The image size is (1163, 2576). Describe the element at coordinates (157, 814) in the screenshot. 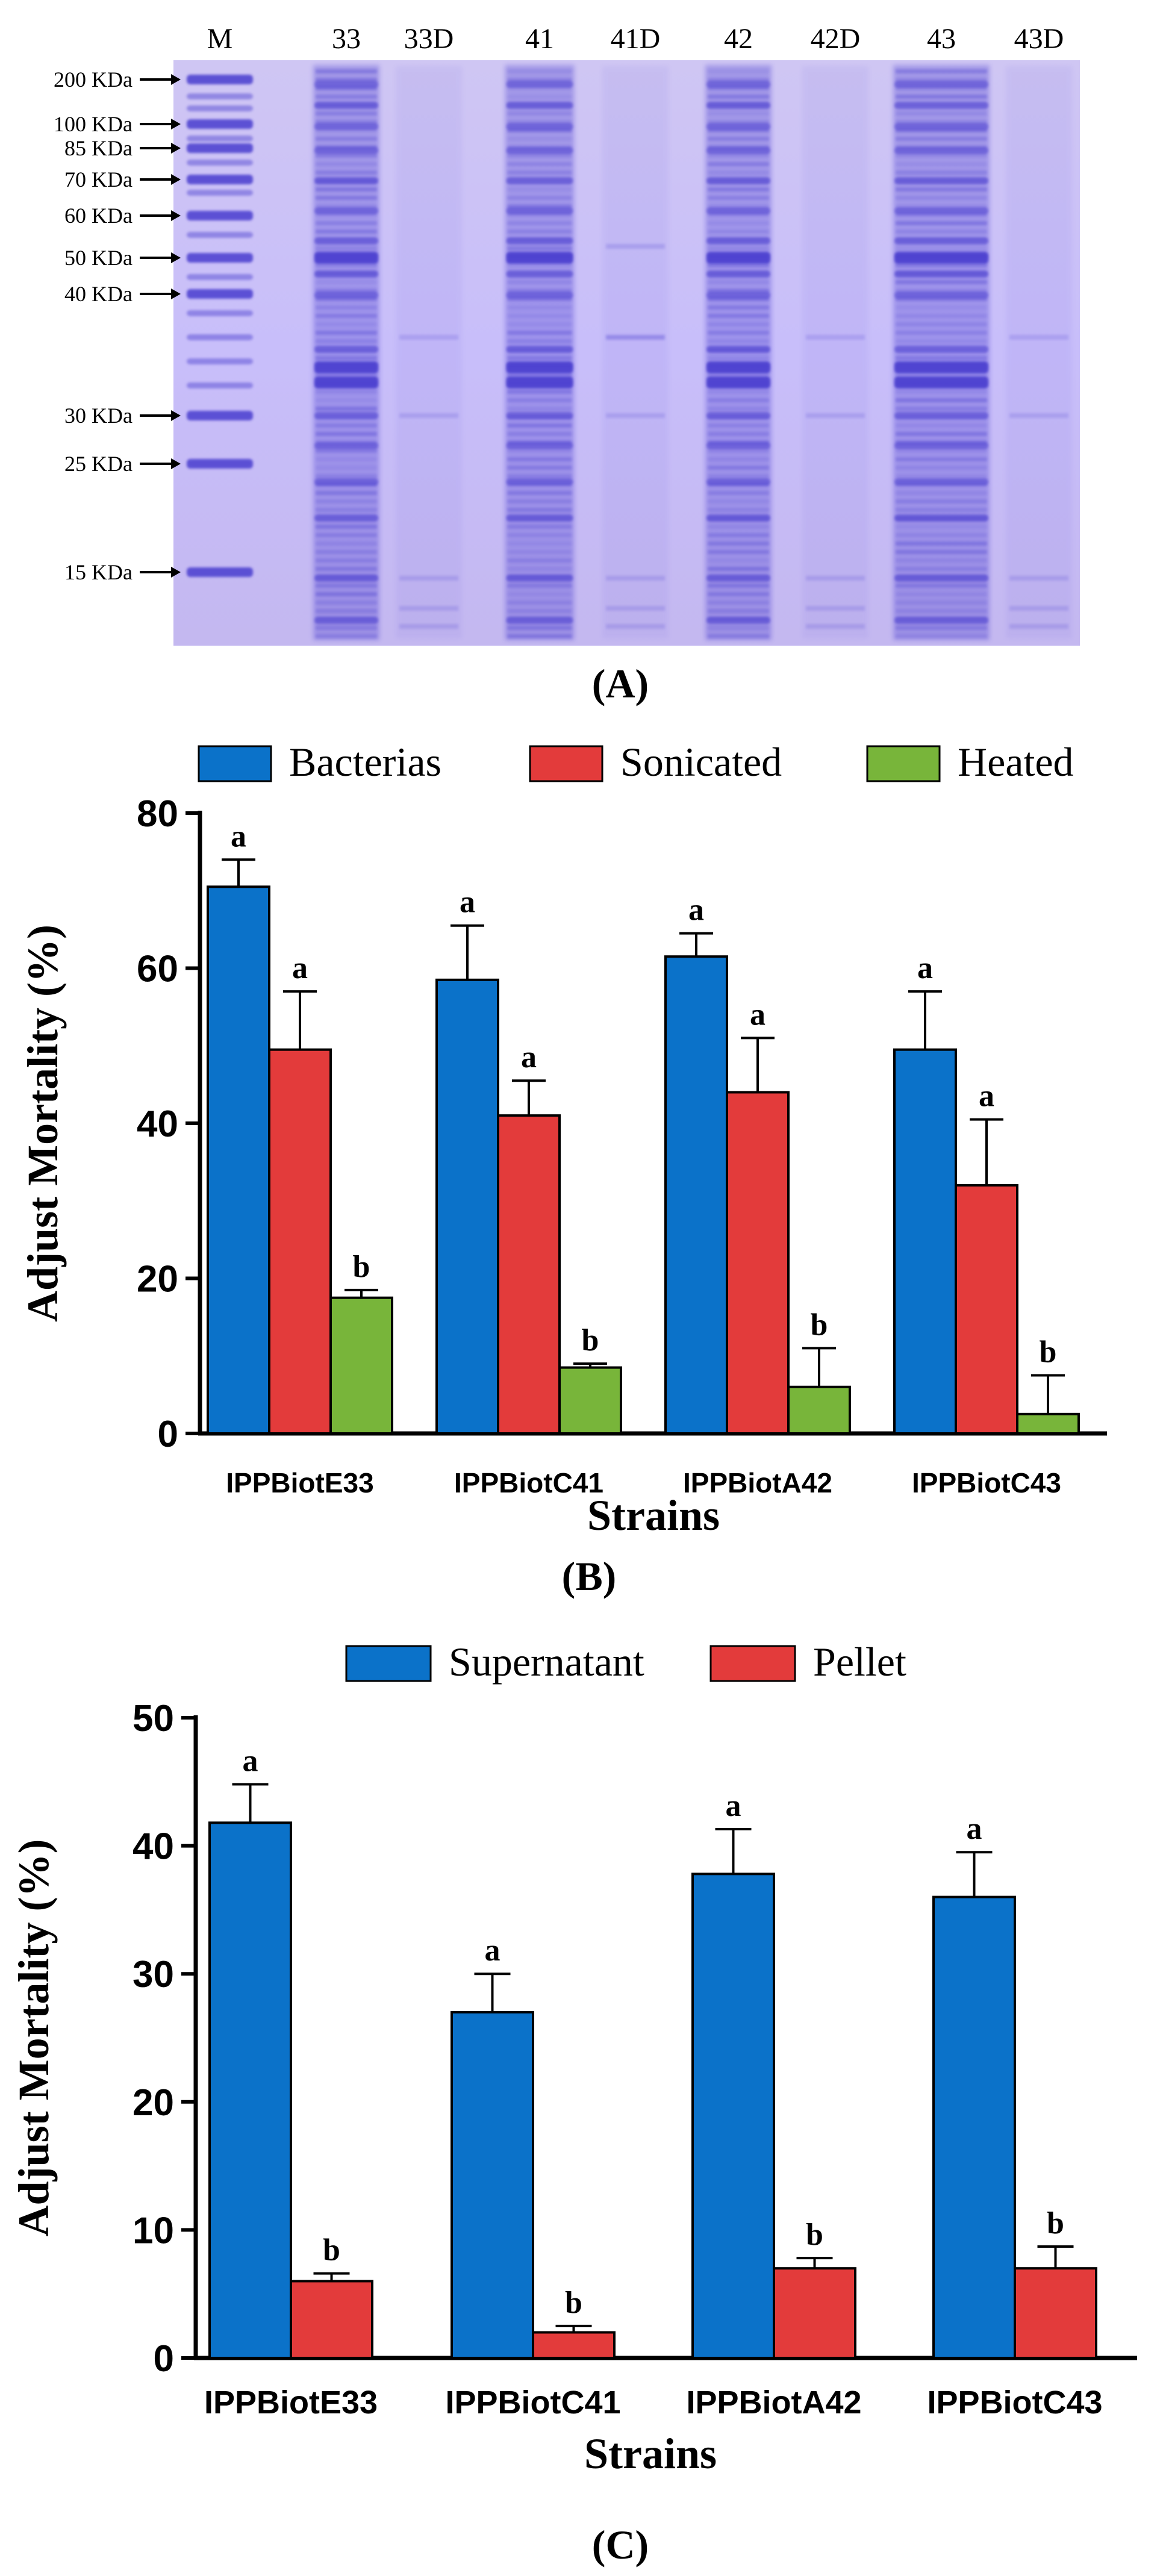

I see `y-tick-label: 80` at that location.